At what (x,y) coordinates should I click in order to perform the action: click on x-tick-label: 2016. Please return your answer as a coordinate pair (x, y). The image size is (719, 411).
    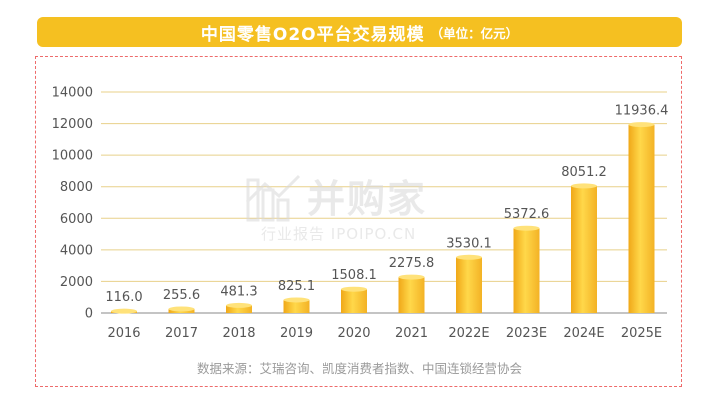
    Looking at the image, I should click on (123, 333).